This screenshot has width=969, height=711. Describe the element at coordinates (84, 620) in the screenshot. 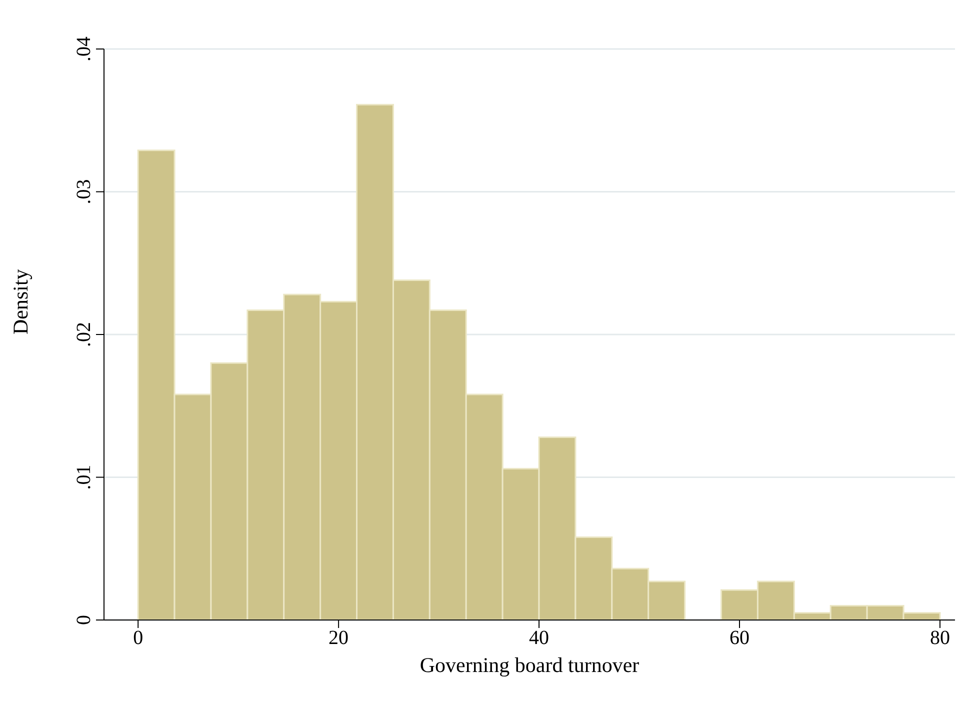

I see `y-tick-label: 0` at that location.